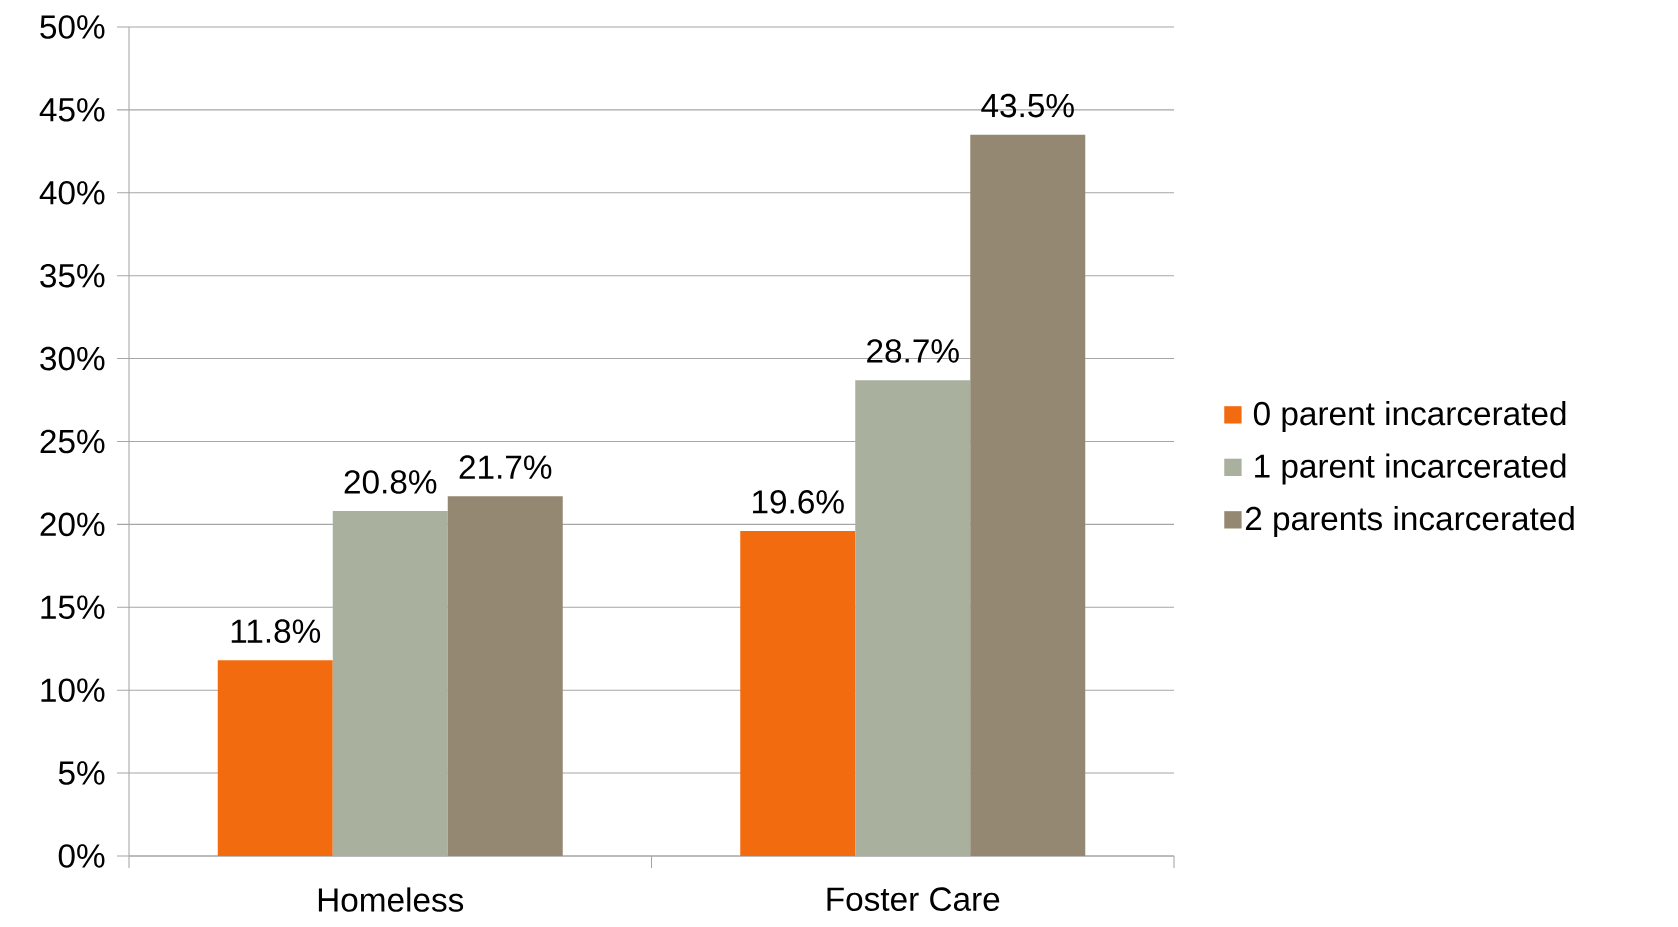 Image resolution: width=1678 pixels, height=927 pixels. Describe the element at coordinates (81, 856) in the screenshot. I see `y-tick-label: 0%` at that location.